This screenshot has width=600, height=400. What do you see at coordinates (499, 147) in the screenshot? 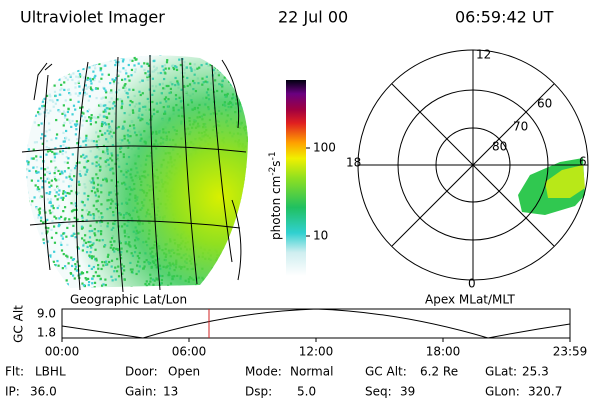
I see `lat-label: 80` at bounding box center [499, 147].